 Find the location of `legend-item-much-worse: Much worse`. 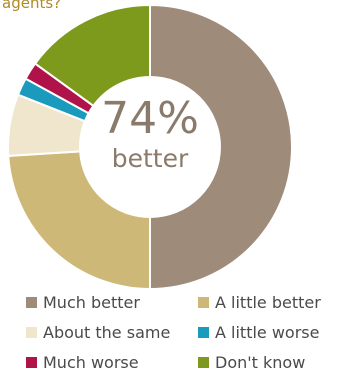

legend-item-much-worse: Much worse is located at coordinates (112, 362).